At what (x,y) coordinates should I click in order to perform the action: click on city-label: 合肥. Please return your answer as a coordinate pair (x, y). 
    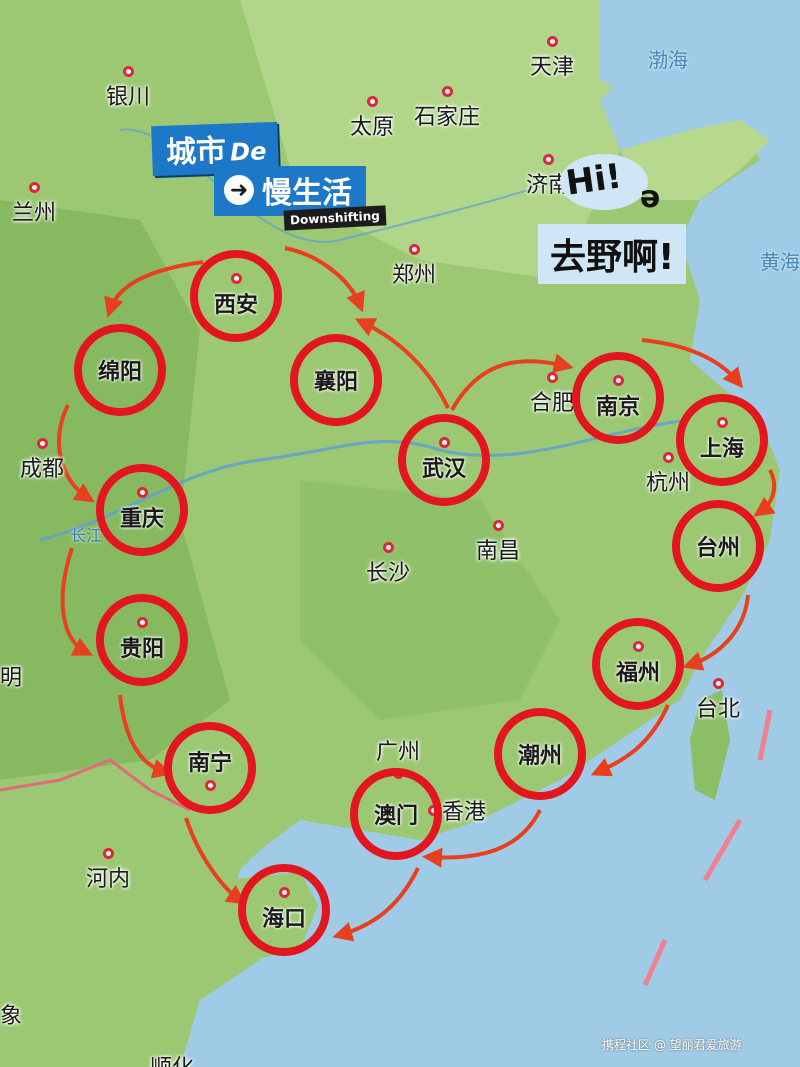
    Looking at the image, I should click on (552, 403).